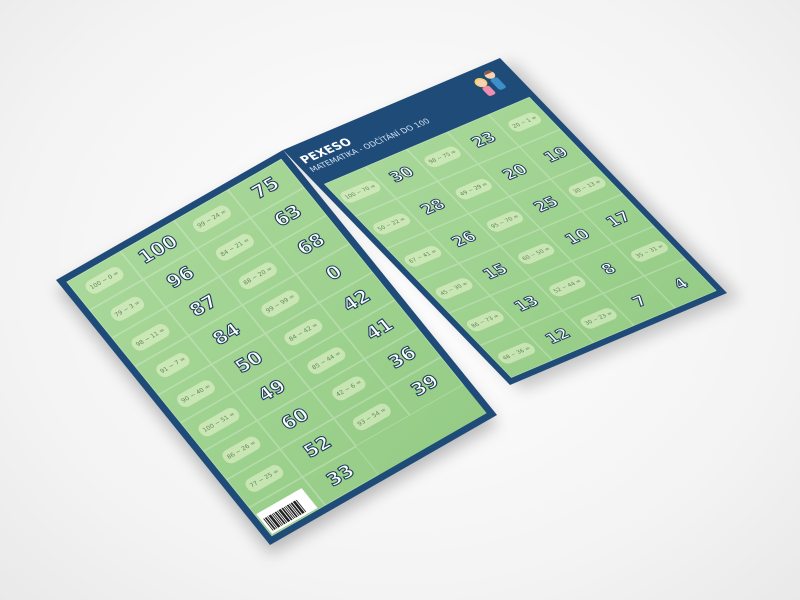  I want to click on equation-label: 50 − 22 =, so click(391, 223).